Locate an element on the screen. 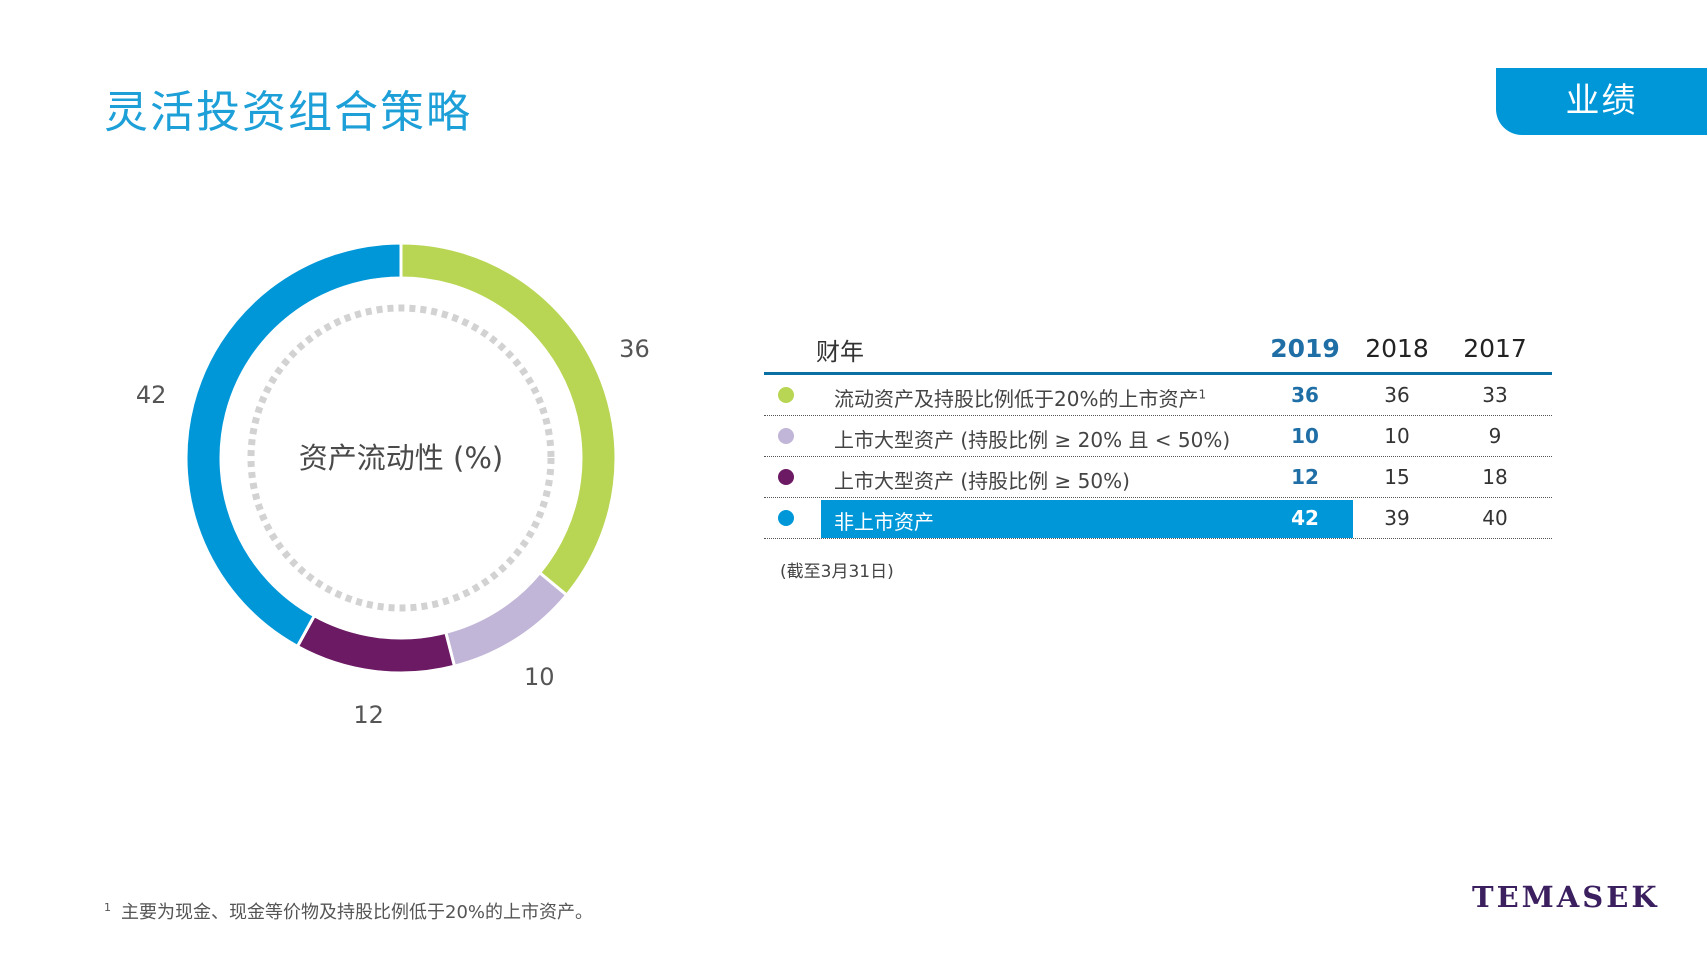 This screenshot has width=1707, height=960. cell-2017: 9 is located at coordinates (1495, 436).